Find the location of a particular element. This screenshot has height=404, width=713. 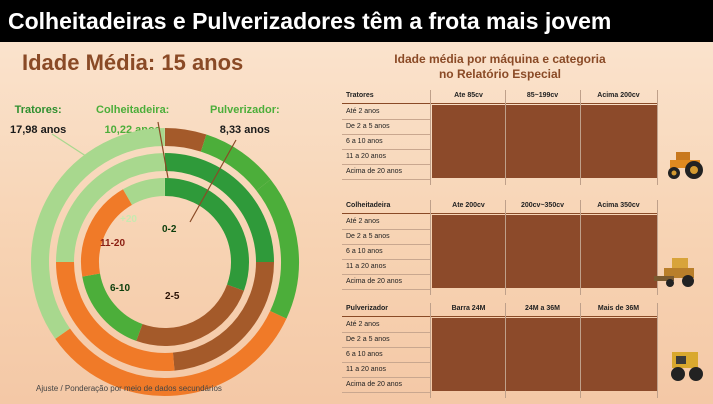

colheitadeira-row-label-3: 11 a 20 anos is located at coordinates (366, 266).